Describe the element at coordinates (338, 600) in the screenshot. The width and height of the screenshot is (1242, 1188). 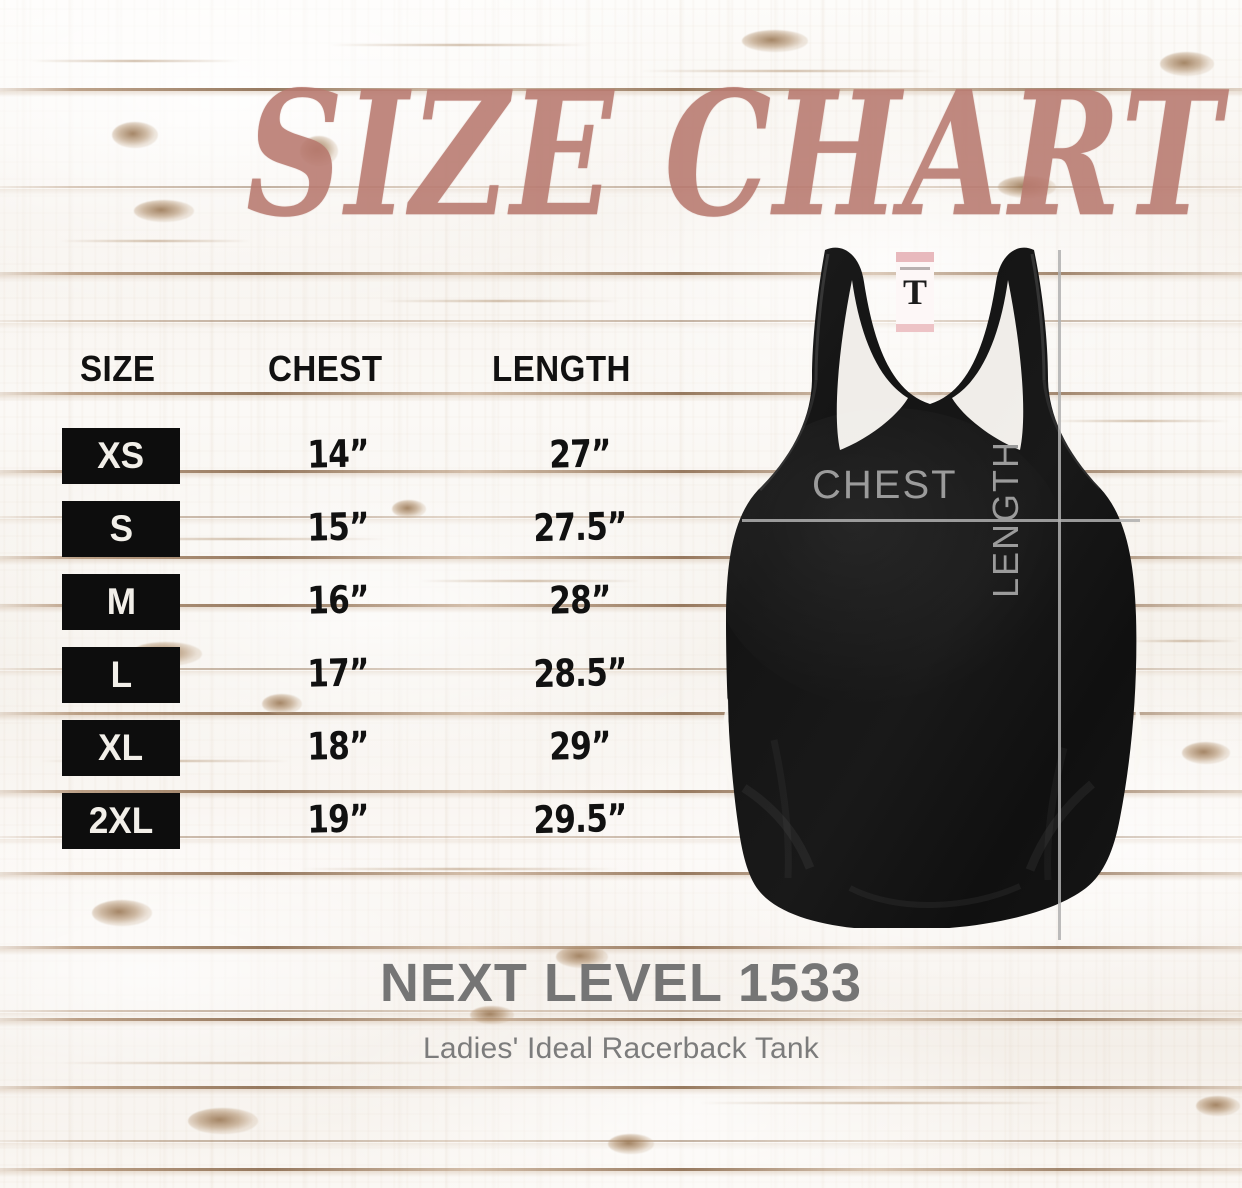
I see `chest-value-m: 16”` at that location.